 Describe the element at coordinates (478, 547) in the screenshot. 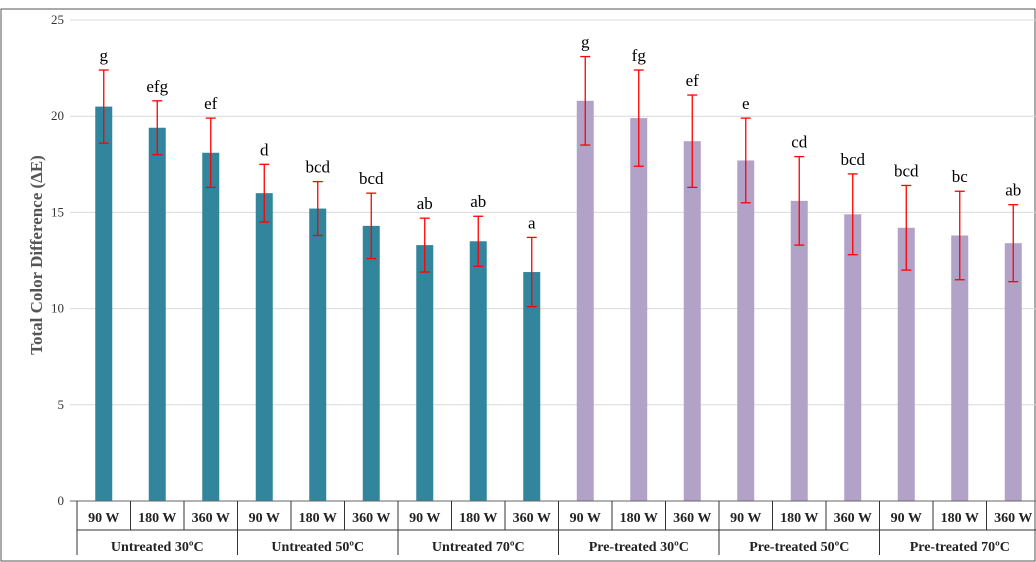

I see `x-group-label: Untreated 70ºC` at that location.